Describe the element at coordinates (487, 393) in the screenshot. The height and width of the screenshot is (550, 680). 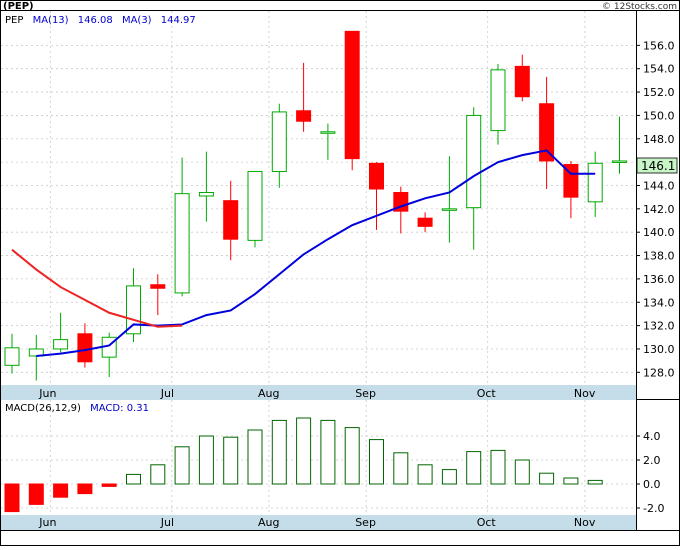
I see `price-month-label: Oct` at that location.